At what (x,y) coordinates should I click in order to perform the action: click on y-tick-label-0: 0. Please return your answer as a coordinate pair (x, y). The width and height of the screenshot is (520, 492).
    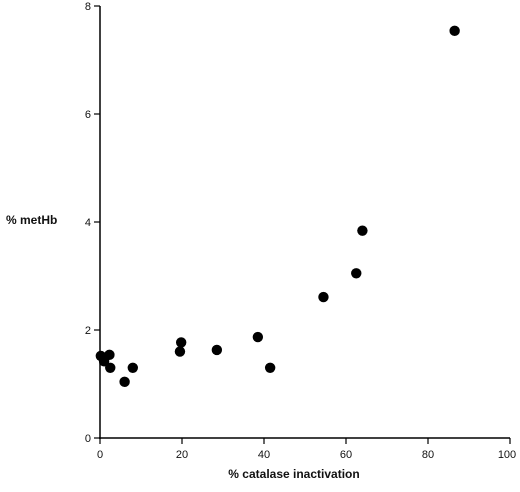
    Looking at the image, I should click on (88, 439).